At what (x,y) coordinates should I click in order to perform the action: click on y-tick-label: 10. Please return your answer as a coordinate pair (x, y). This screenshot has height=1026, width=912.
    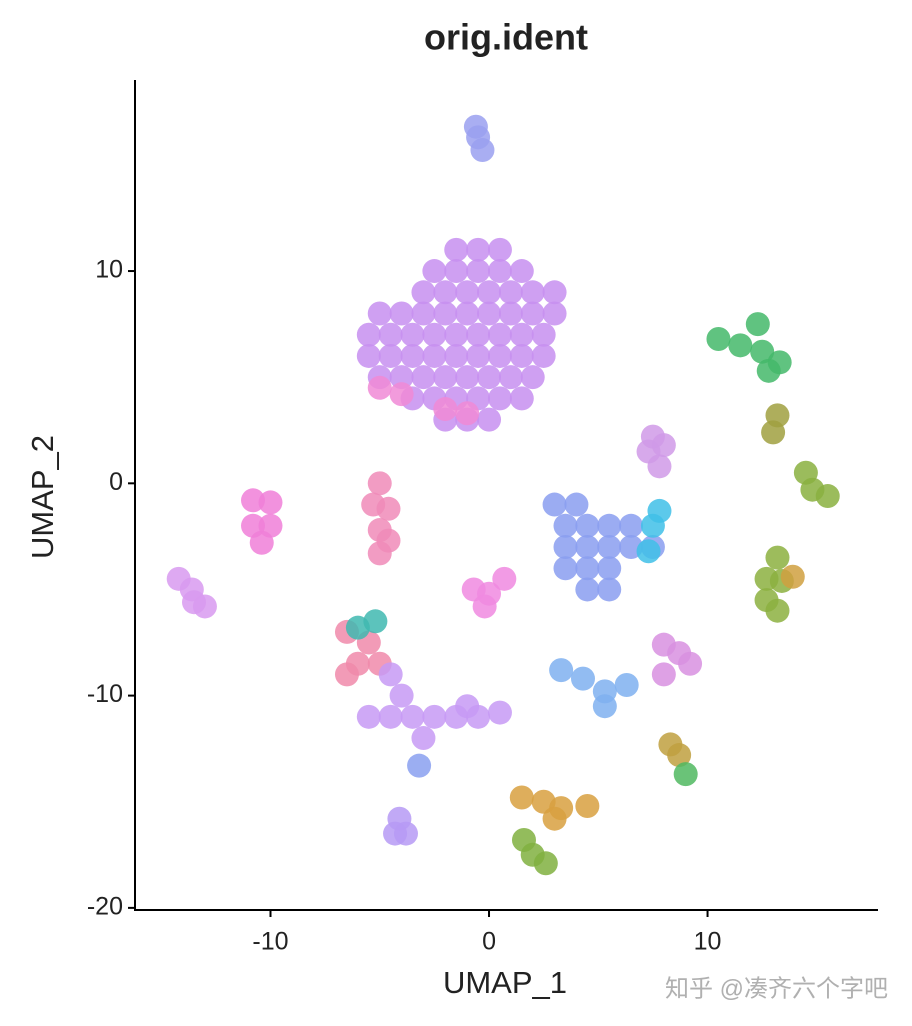
    Looking at the image, I should click on (109, 270).